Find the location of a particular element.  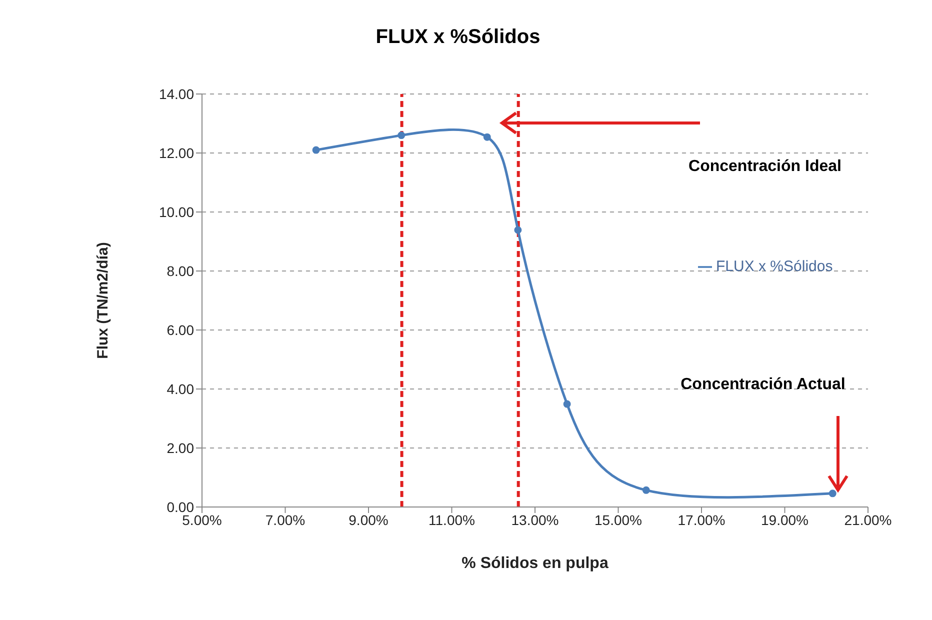

x-tick-label: 9.00% is located at coordinates (368, 520).